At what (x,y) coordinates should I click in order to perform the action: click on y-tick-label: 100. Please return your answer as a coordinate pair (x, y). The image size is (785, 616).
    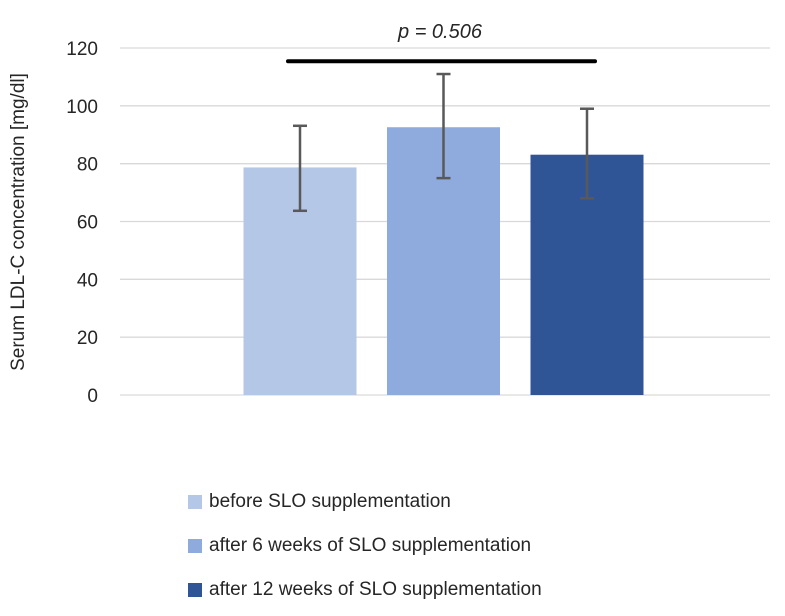
    Looking at the image, I should click on (82, 107).